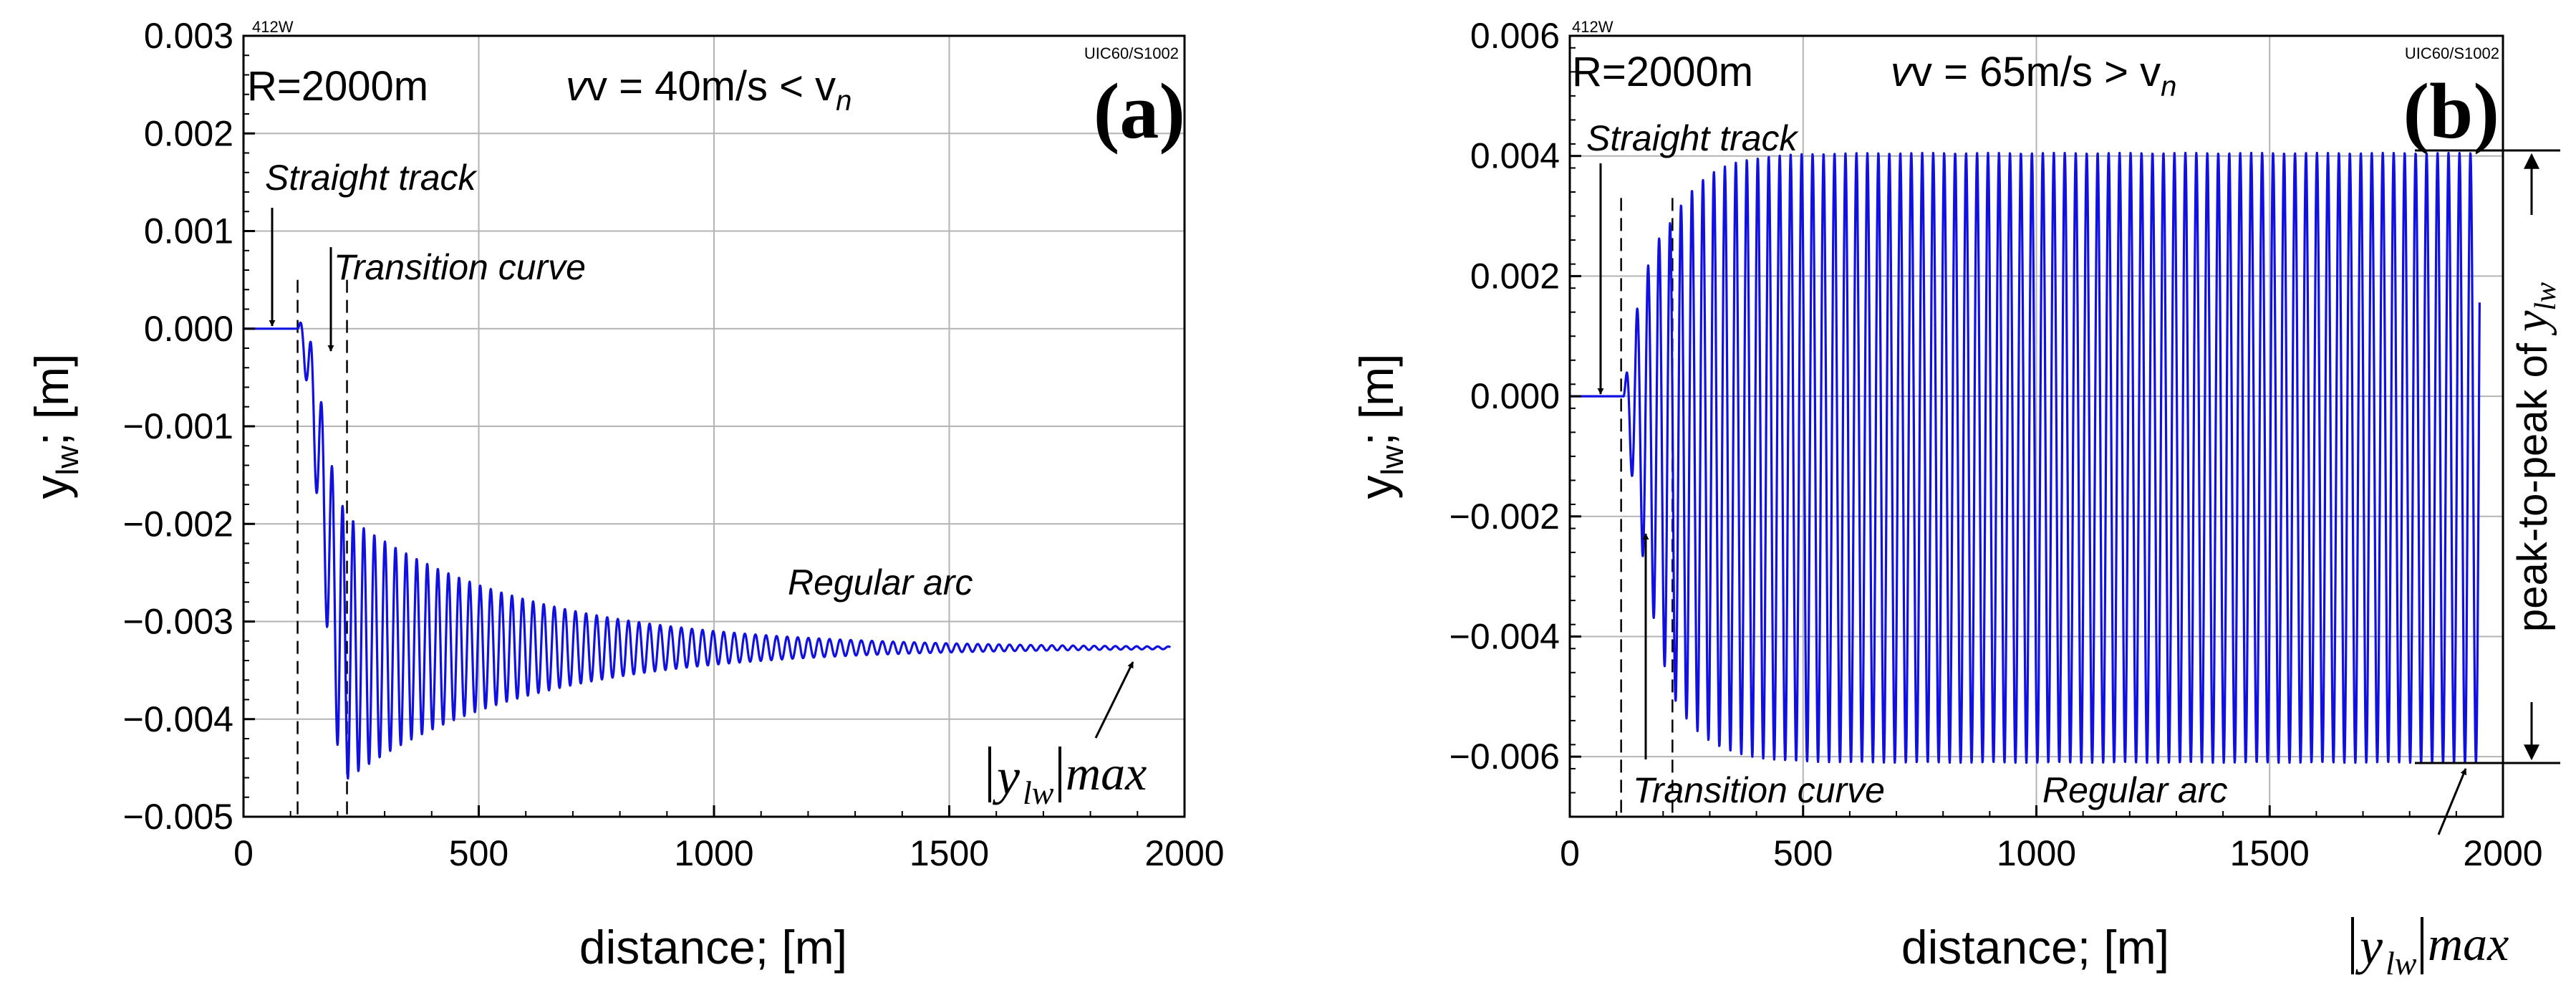  I want to click on peak-to-peak-sub-b: lw, so click(2545, 296).